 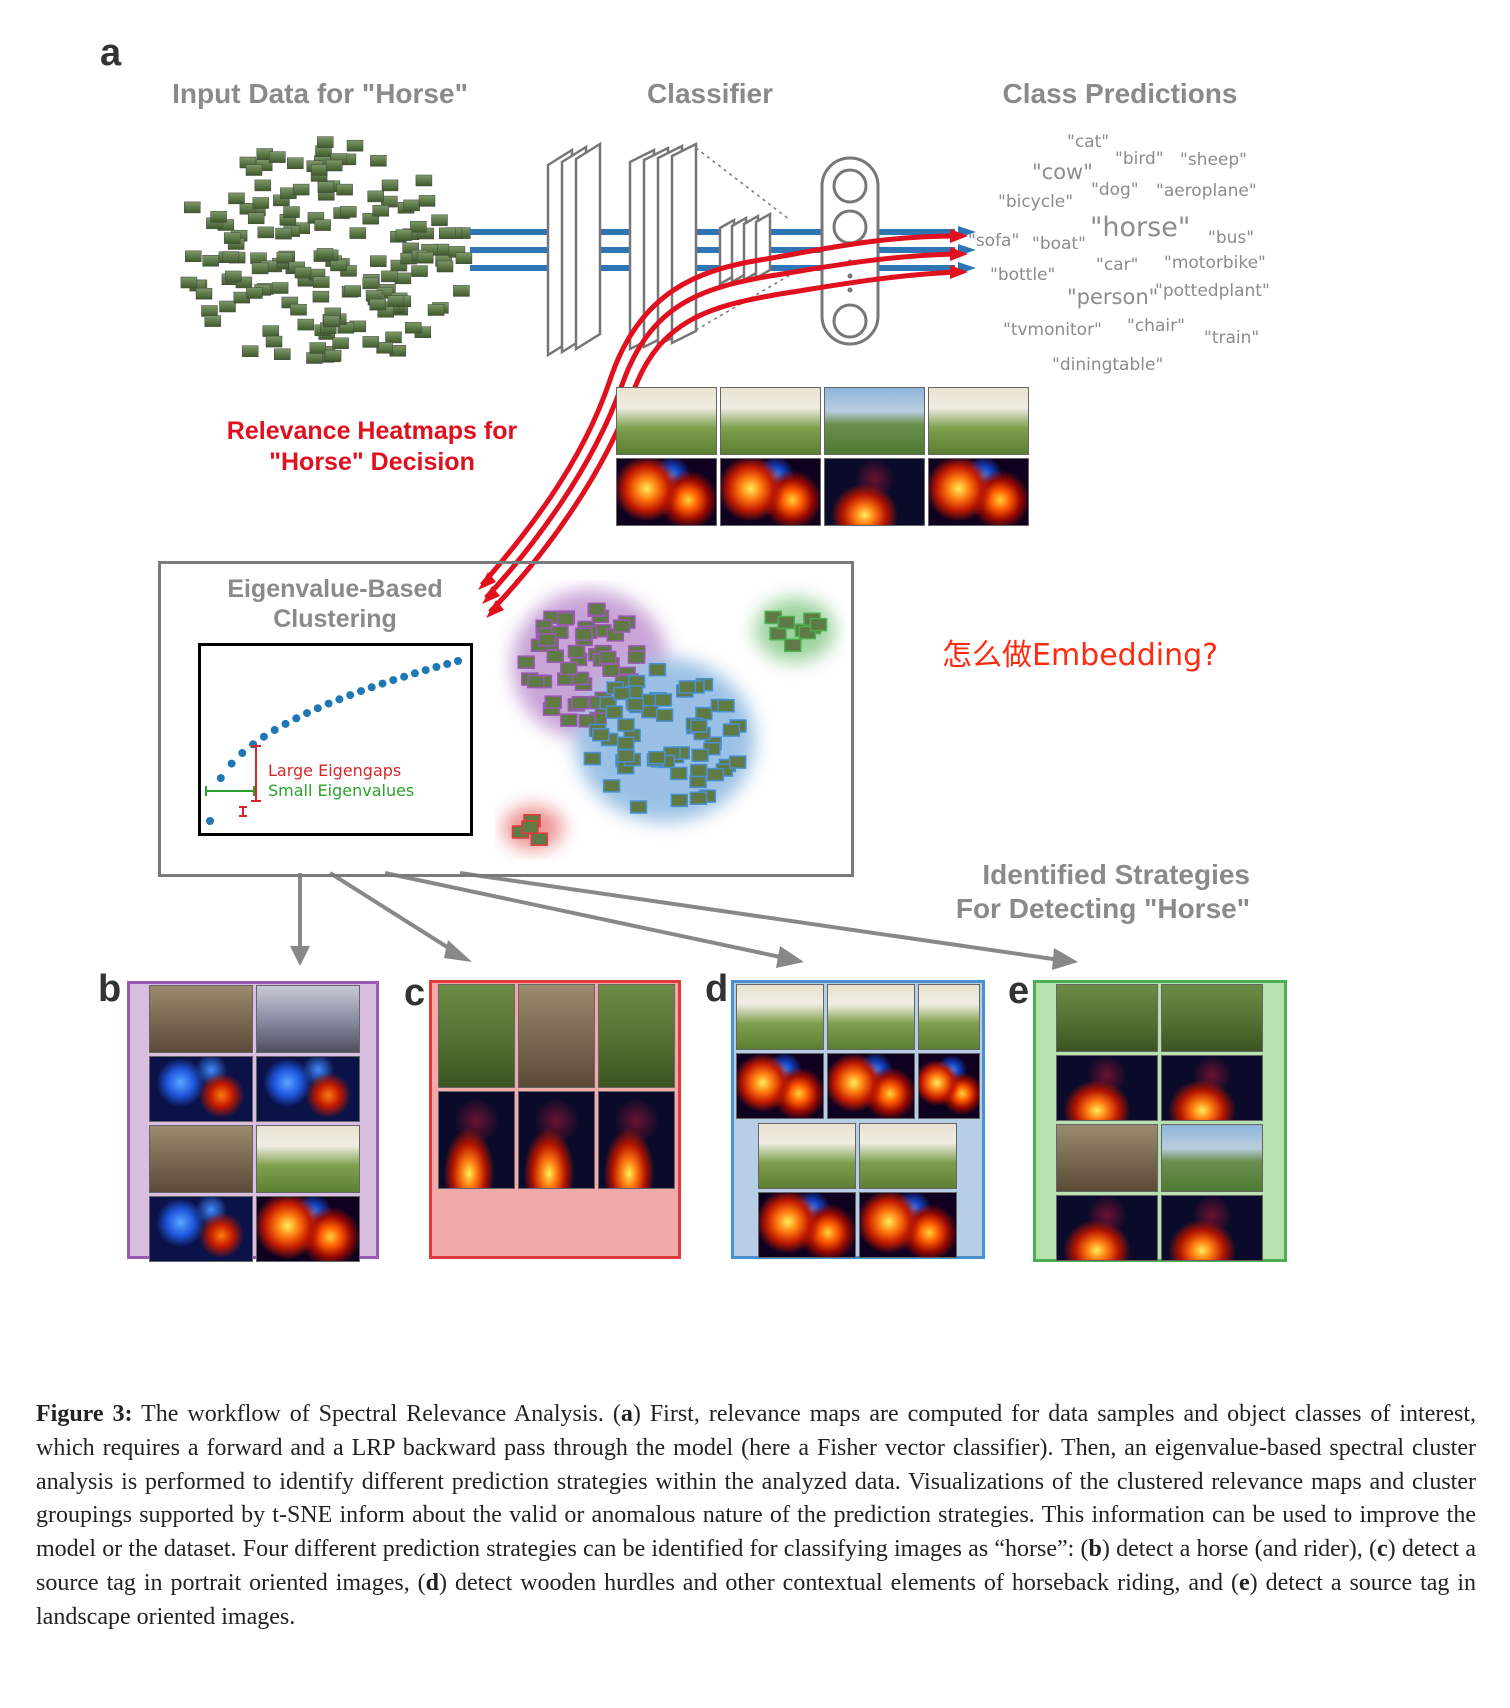 I want to click on panel-b-heatmap, so click(x=308, y=1229).